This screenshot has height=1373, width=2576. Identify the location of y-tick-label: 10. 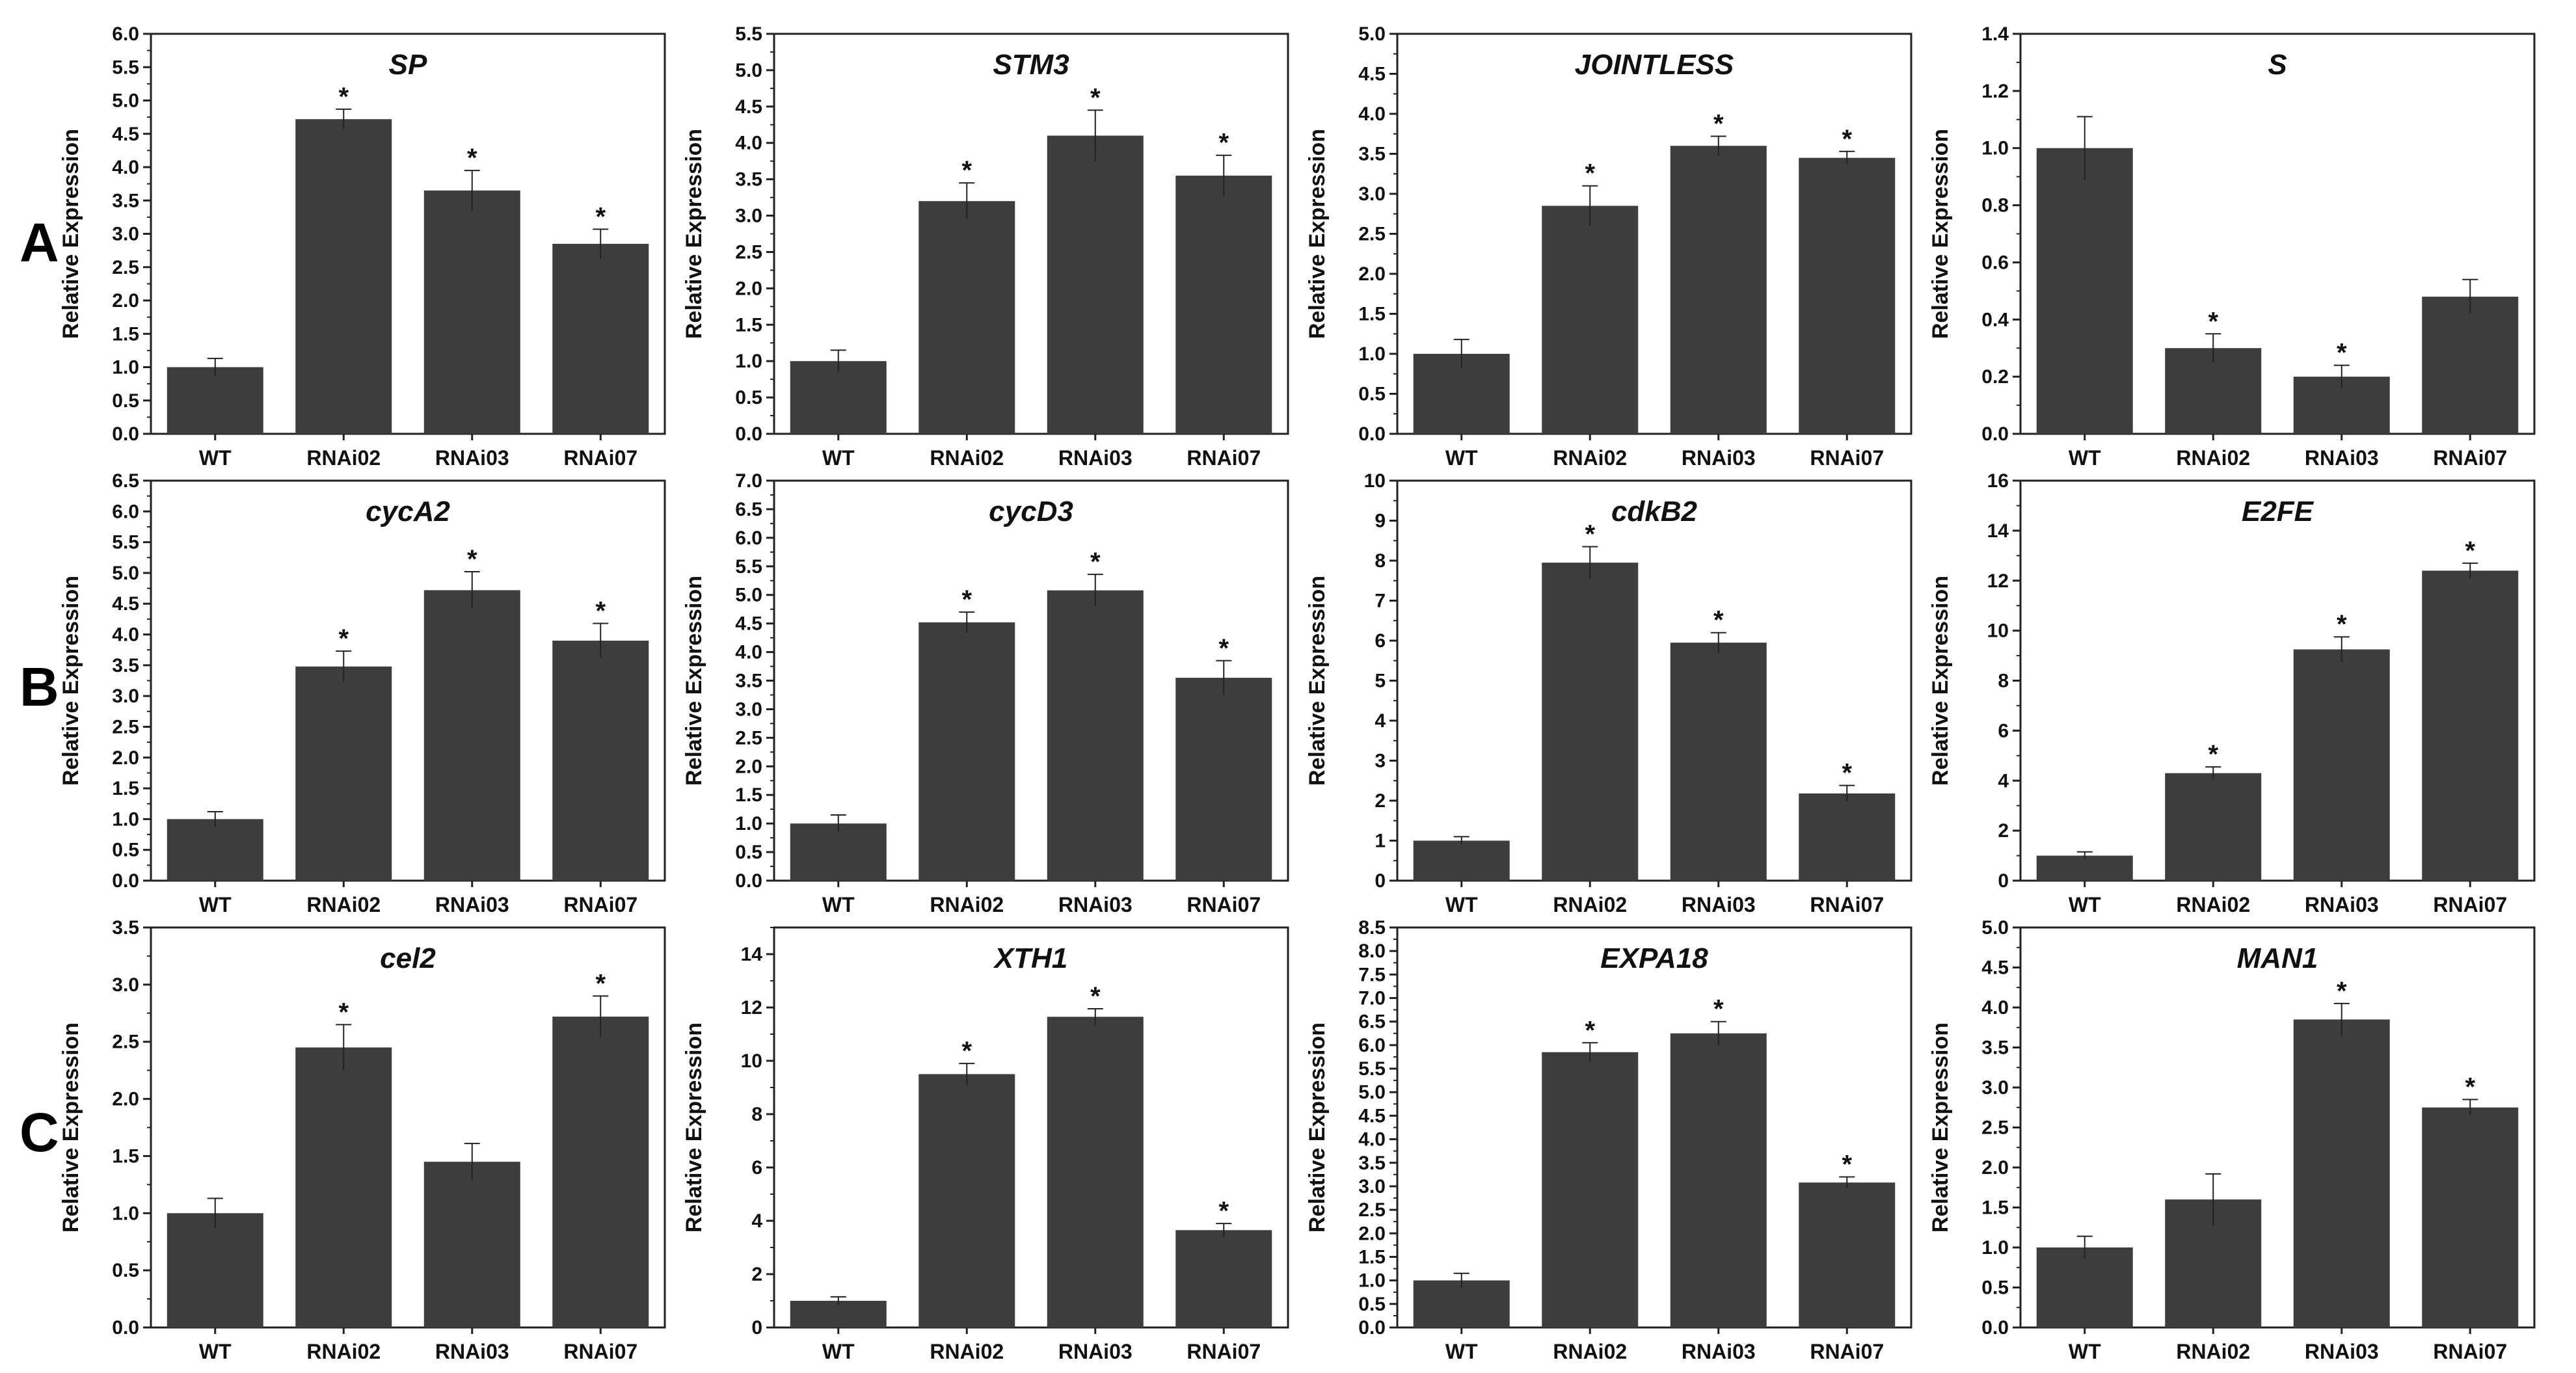
(751, 1061).